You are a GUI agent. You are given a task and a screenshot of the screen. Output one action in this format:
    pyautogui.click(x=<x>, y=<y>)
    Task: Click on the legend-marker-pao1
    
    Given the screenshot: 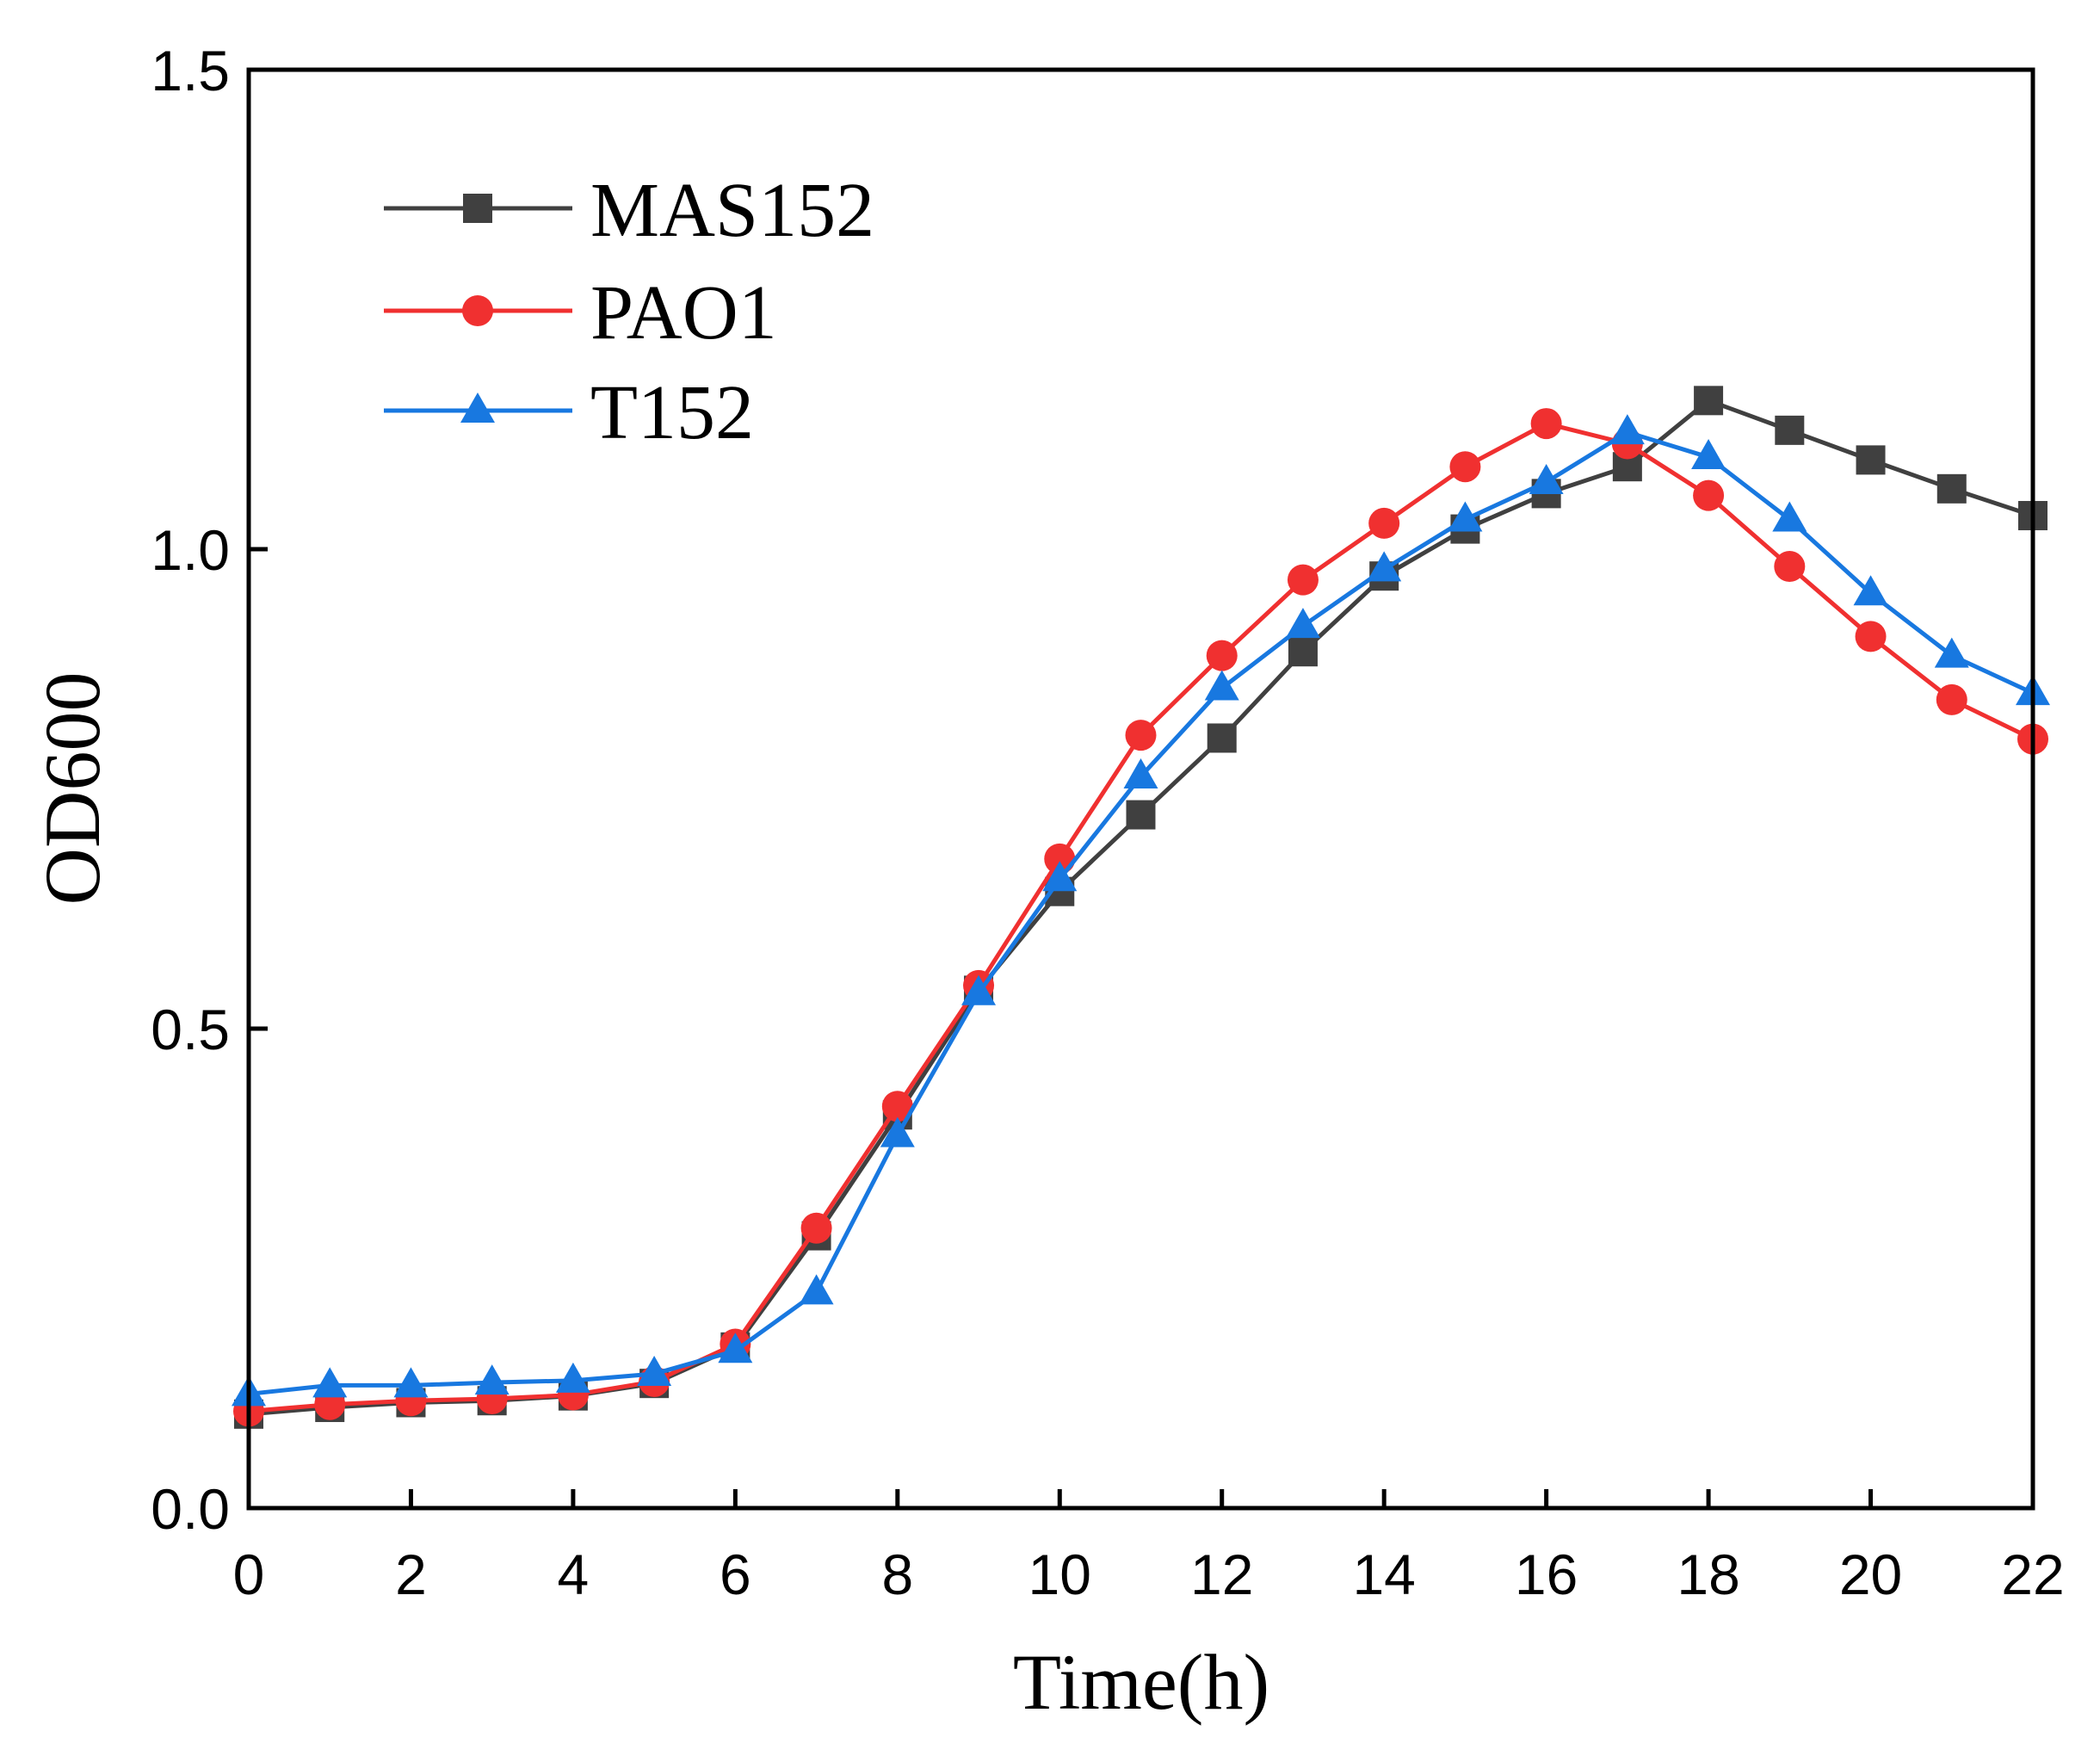 What is the action you would take?
    pyautogui.click(x=477, y=310)
    